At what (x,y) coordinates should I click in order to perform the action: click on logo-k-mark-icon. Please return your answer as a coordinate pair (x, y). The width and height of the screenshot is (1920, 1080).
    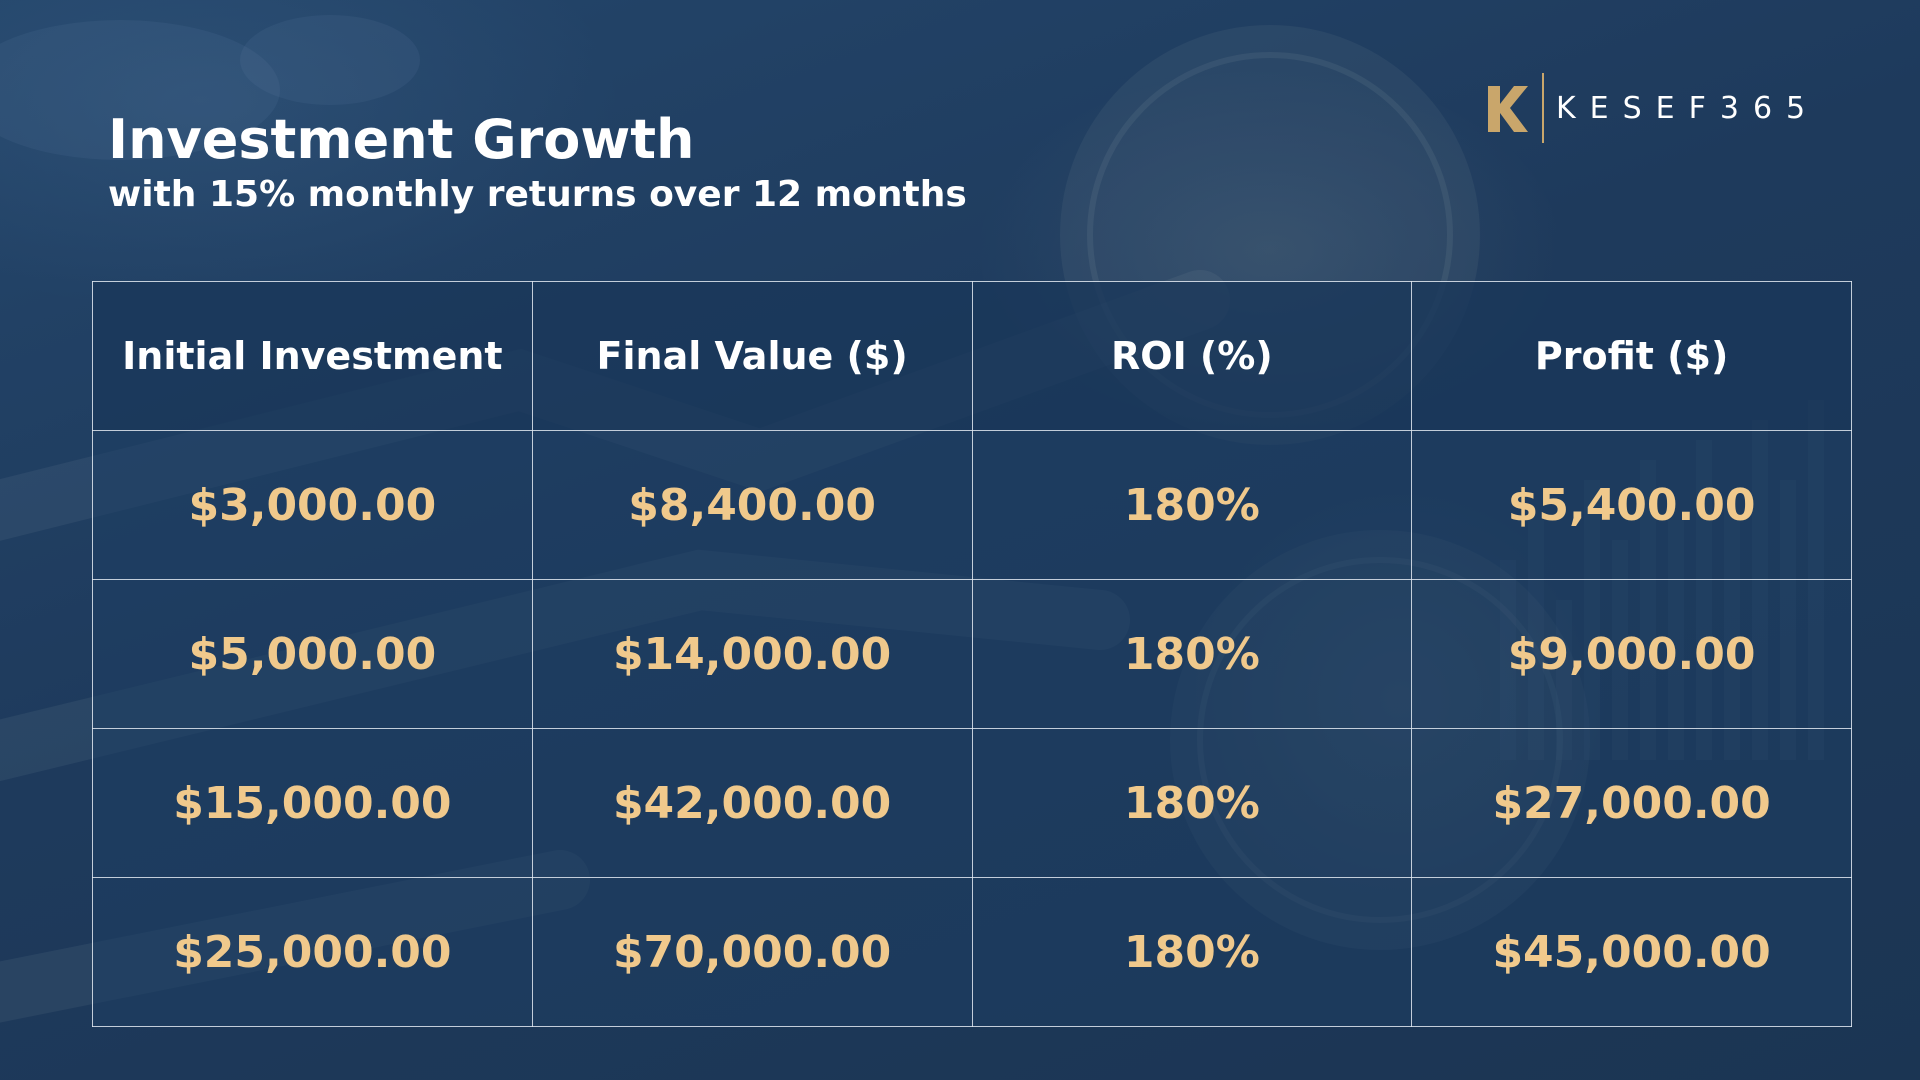
    Looking at the image, I should click on (1508, 109).